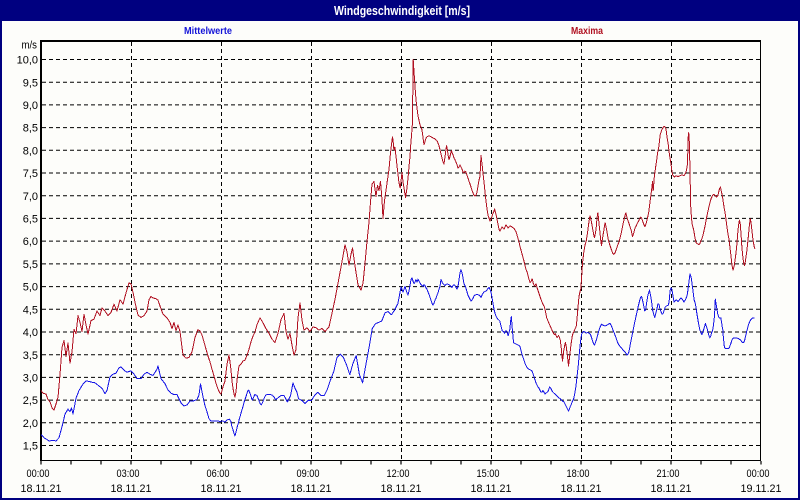 The height and width of the screenshot is (500, 800). What do you see at coordinates (30, 379) in the screenshot?
I see `svg-text: 3,0` at bounding box center [30, 379].